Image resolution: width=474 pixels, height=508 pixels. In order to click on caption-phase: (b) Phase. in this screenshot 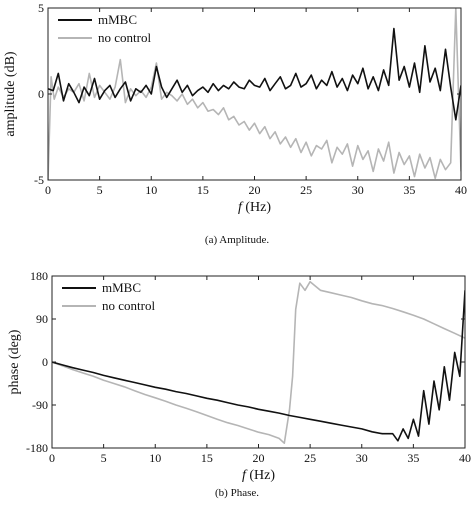, I will do `click(237, 493)`.